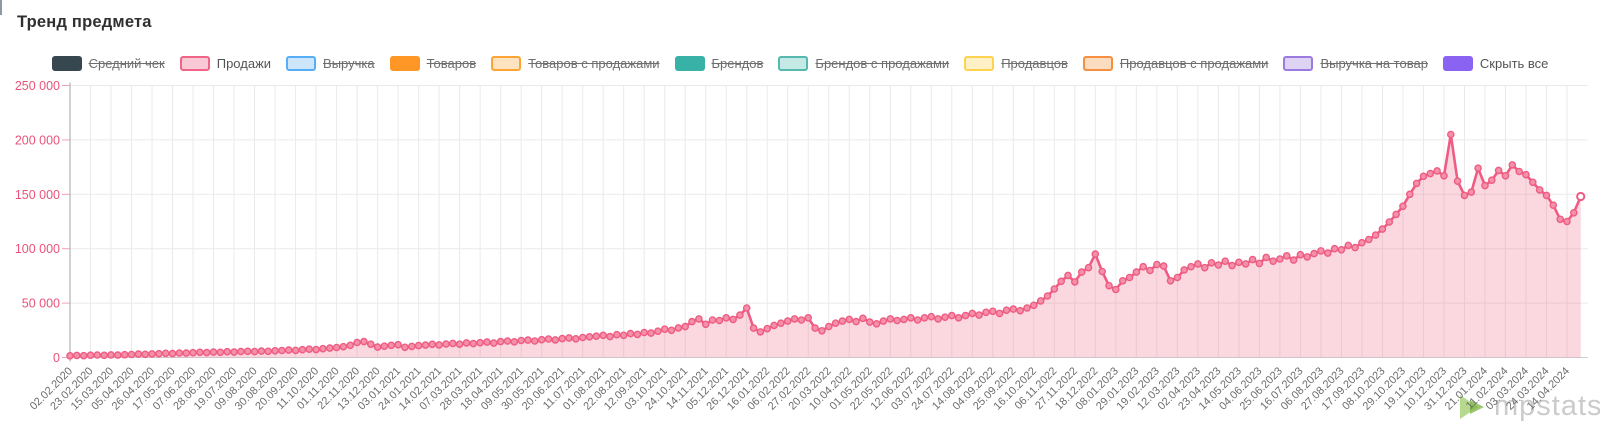 Image resolution: width=1600 pixels, height=435 pixels. I want to click on legend-item-3: Товаров, so click(432, 63).